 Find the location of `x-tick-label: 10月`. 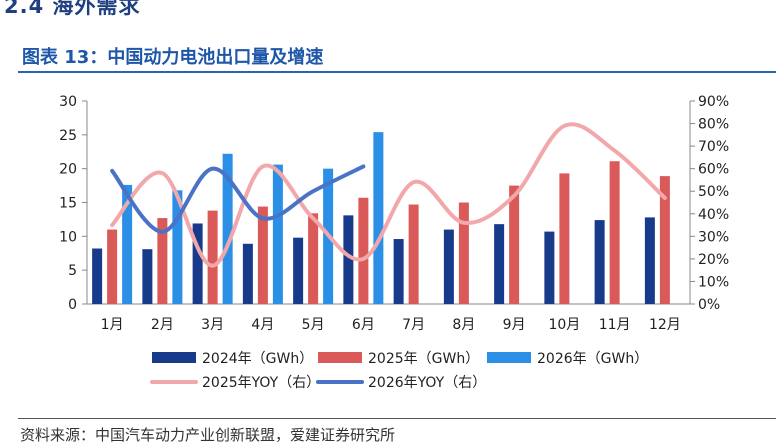

x-tick-label: 10月 is located at coordinates (564, 325).